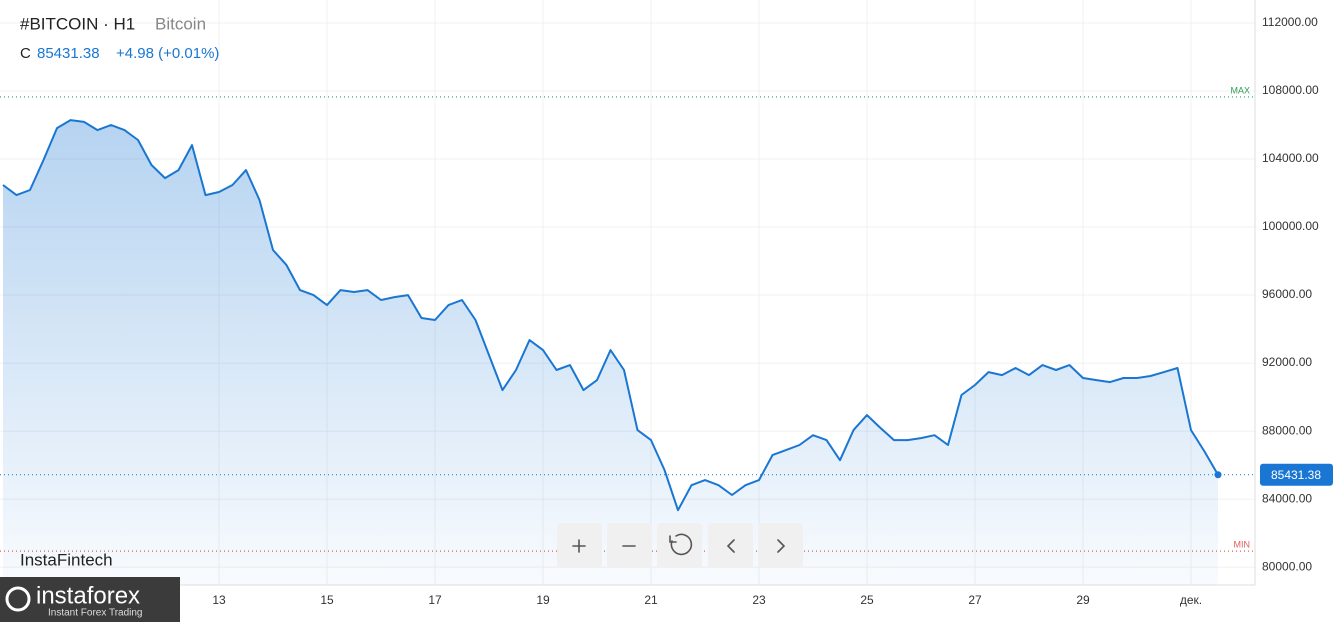  Describe the element at coordinates (1218, 475) in the screenshot. I see `last-point` at that location.